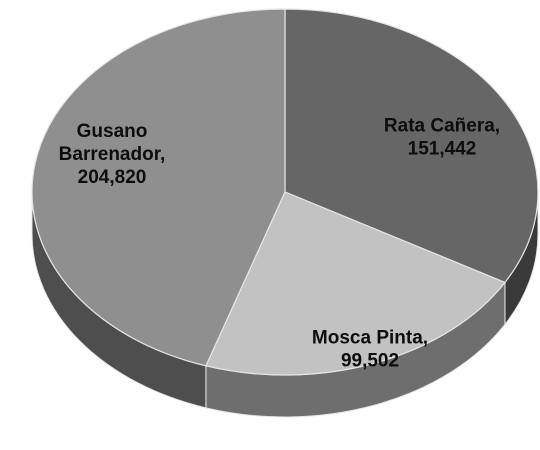  What do you see at coordinates (442, 138) in the screenshot?
I see `data-label-rata-canera: Rata Cañera, 151,442` at bounding box center [442, 138].